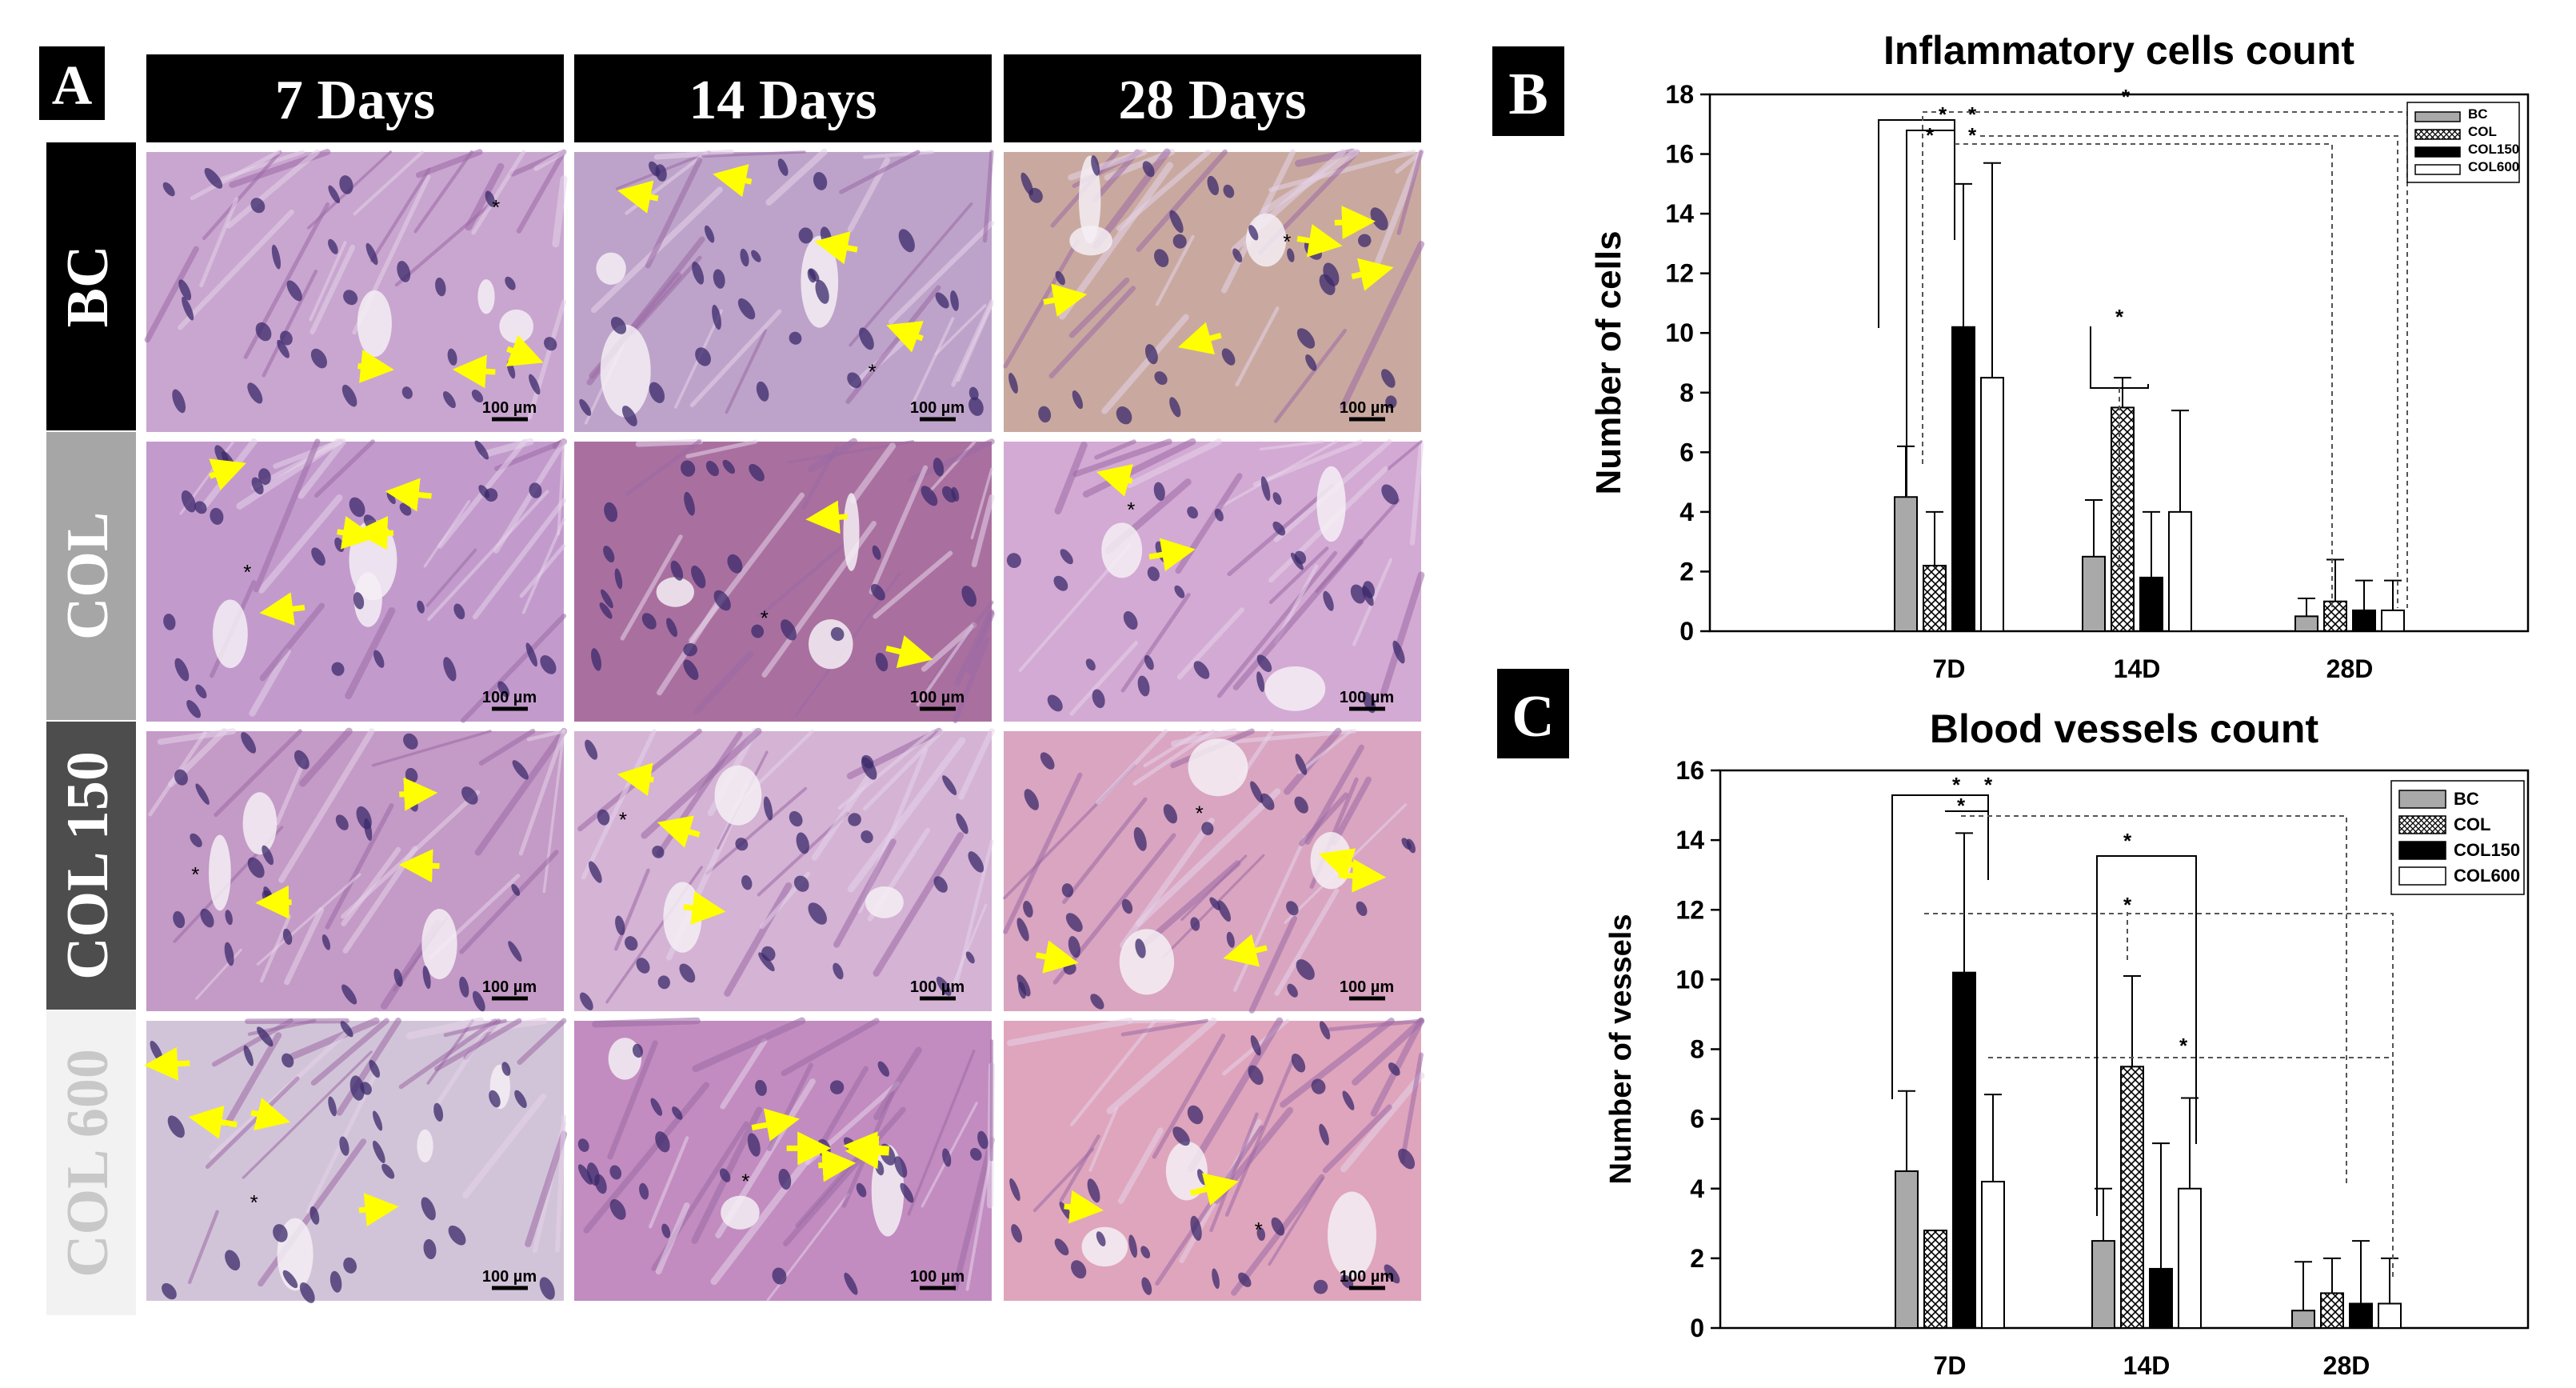 Image resolution: width=2576 pixels, height=1388 pixels. Describe the element at coordinates (2422, 850) in the screenshot. I see `legend-swatch` at that location.